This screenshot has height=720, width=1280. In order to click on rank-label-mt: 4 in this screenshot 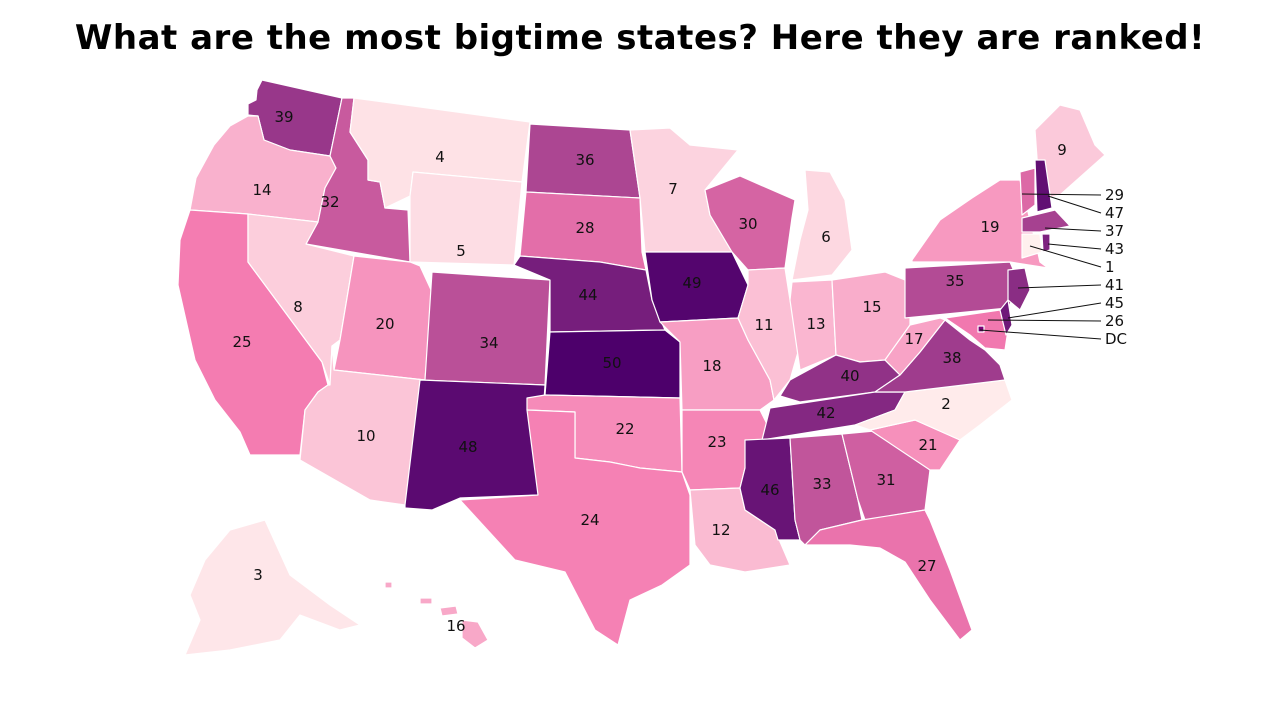, I will do `click(440, 157)`.